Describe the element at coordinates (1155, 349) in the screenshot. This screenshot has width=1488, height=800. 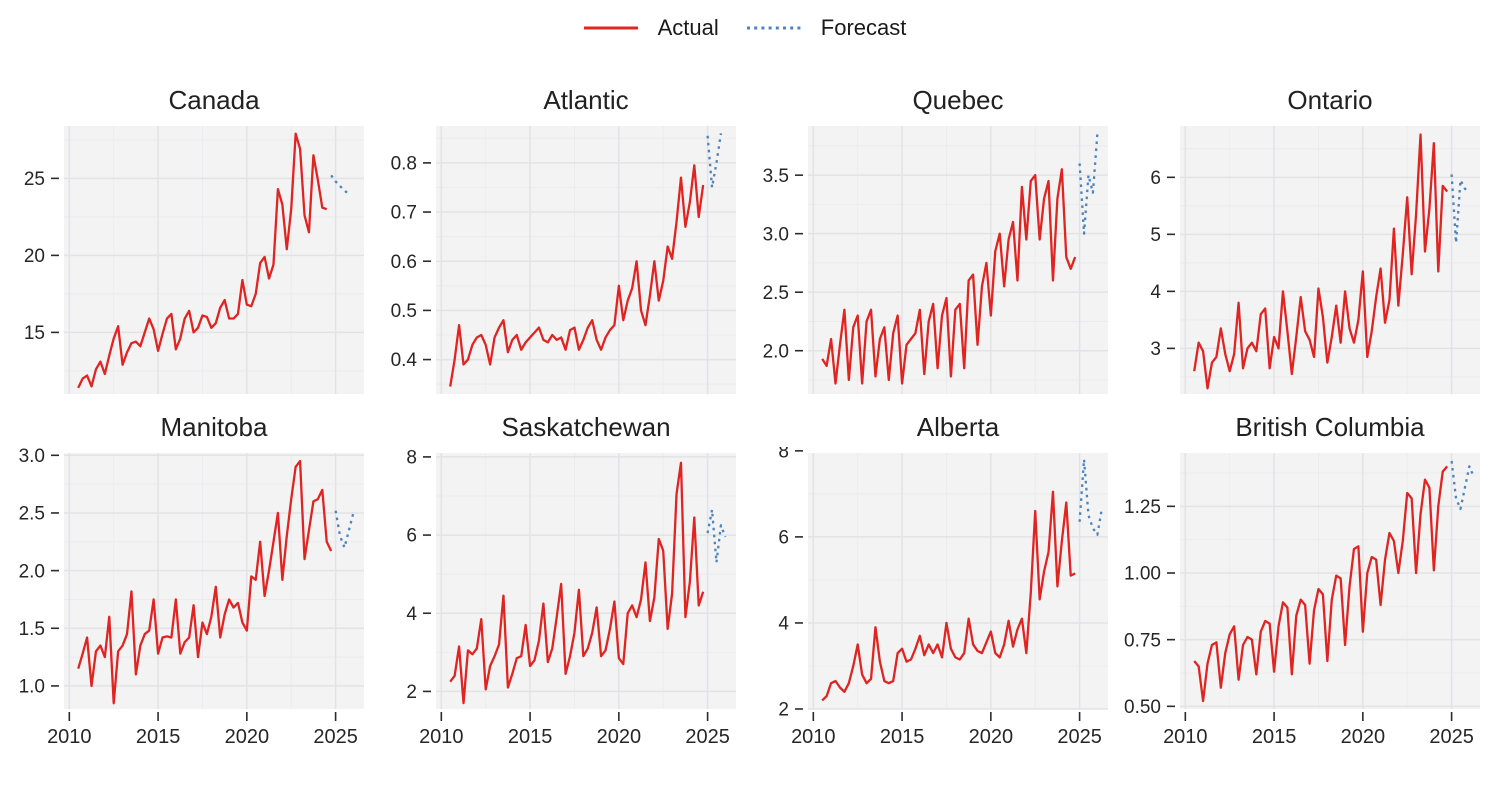
I see `y-tick-label: 3` at that location.